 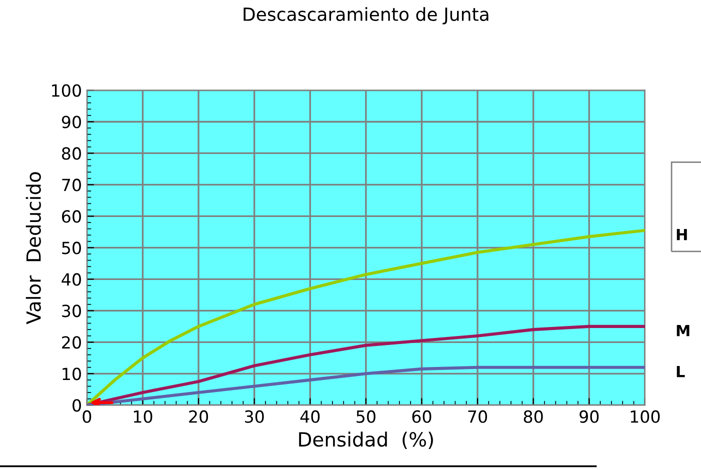 What do you see at coordinates (71, 122) in the screenshot?
I see `y-tick-label: 90` at bounding box center [71, 122].